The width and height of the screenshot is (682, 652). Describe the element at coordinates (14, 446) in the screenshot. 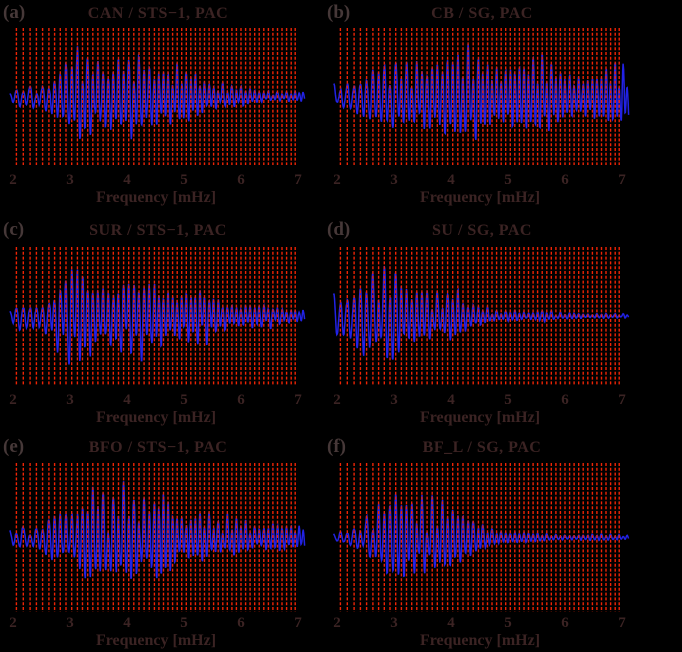

I see `panel-letter: (e)` at that location.